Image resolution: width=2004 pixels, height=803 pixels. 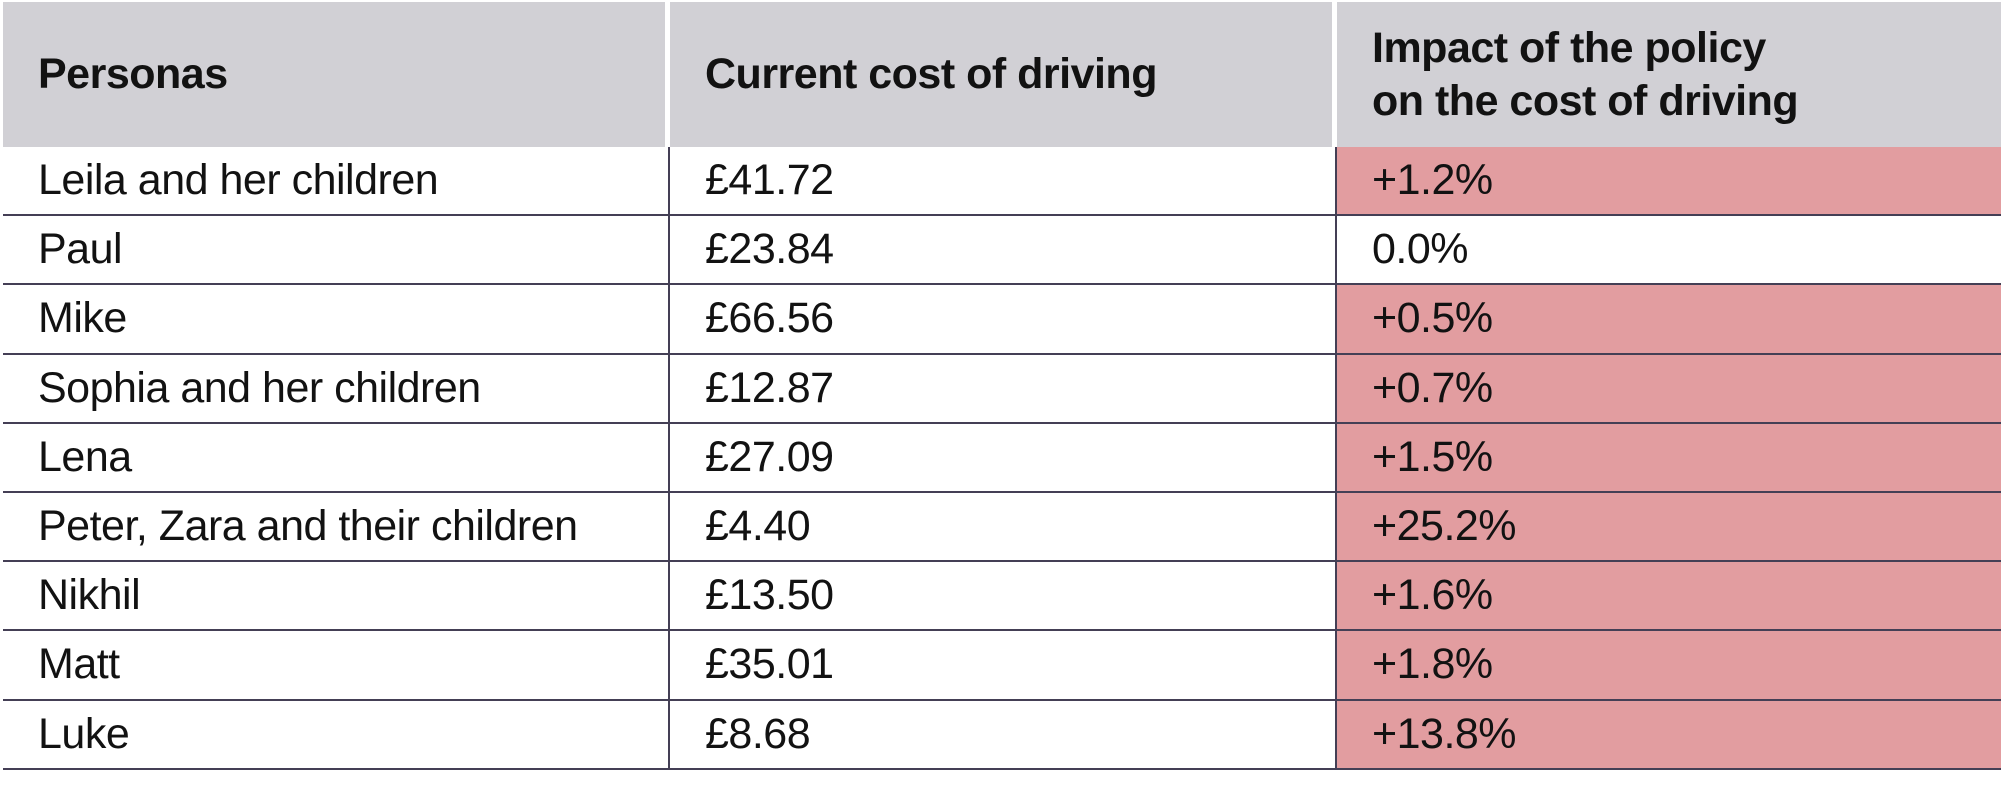 What do you see at coordinates (336, 527) in the screenshot?
I see `persona-cell: Peter, Zara and their children` at bounding box center [336, 527].